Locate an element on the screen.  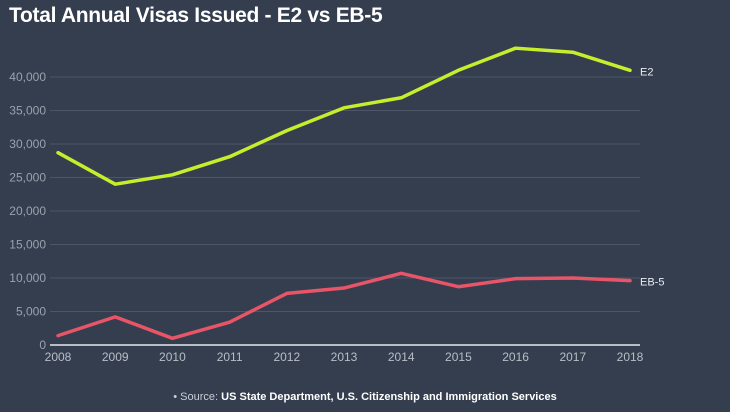
y-tick-label: 40,000 is located at coordinates (27, 77).